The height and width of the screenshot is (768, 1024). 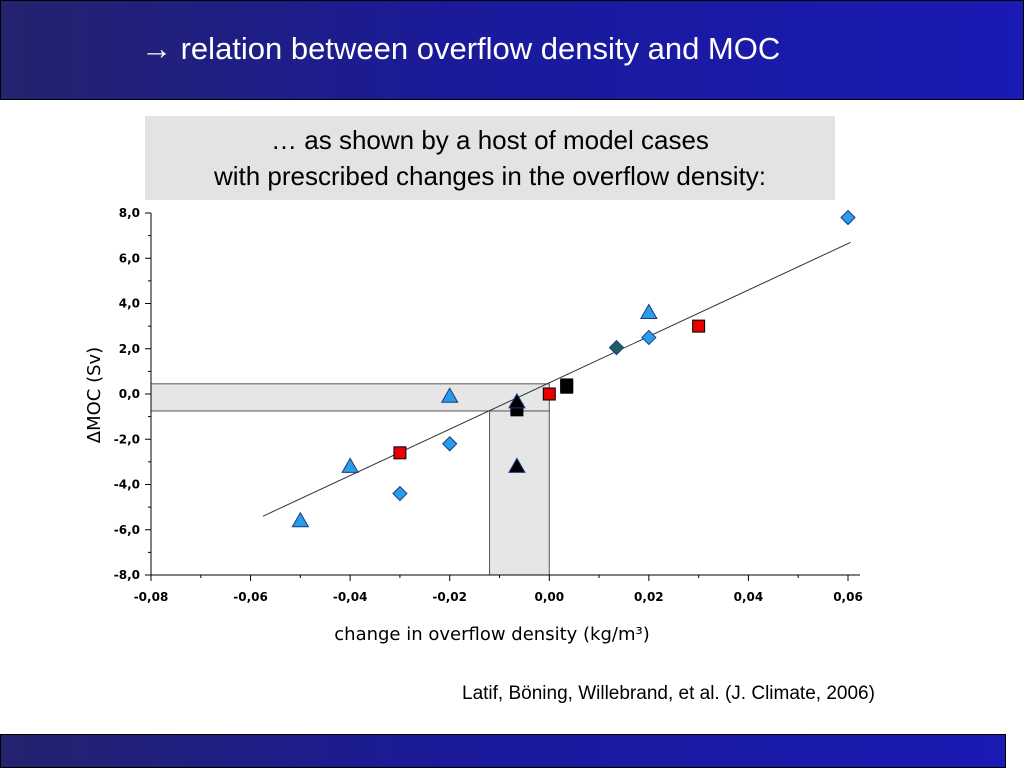 I want to click on subtitle-line-1: … as shown by a host of model cases, so click(x=490, y=140).